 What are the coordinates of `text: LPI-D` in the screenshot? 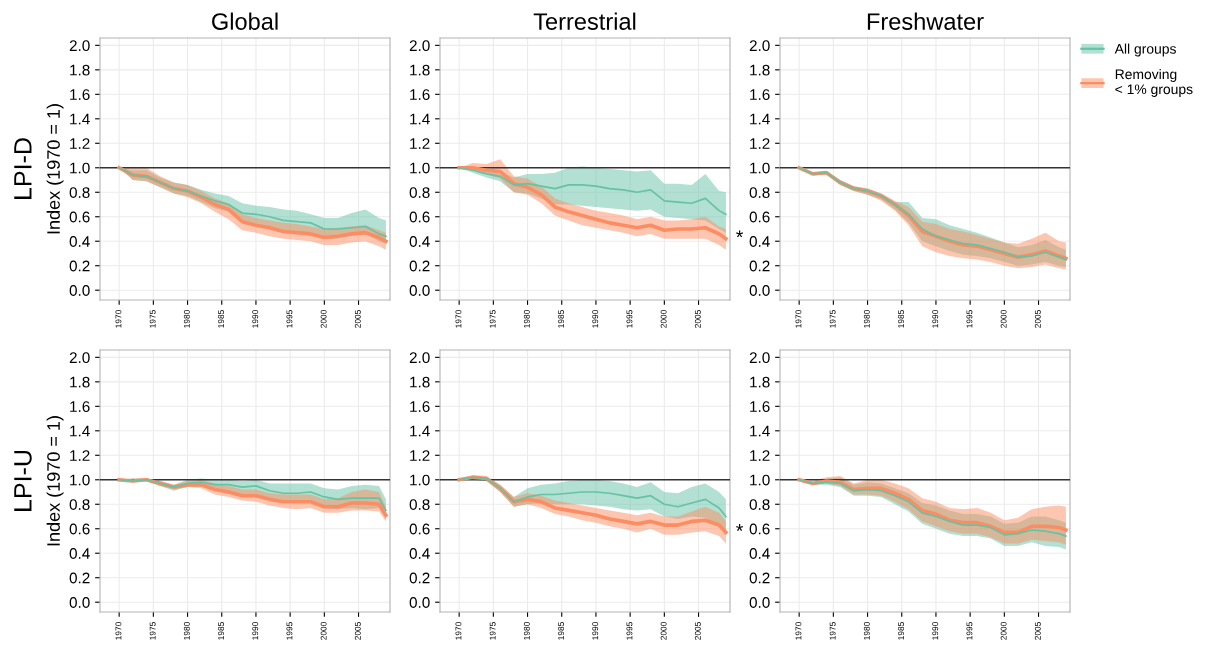 It's located at (23, 168).